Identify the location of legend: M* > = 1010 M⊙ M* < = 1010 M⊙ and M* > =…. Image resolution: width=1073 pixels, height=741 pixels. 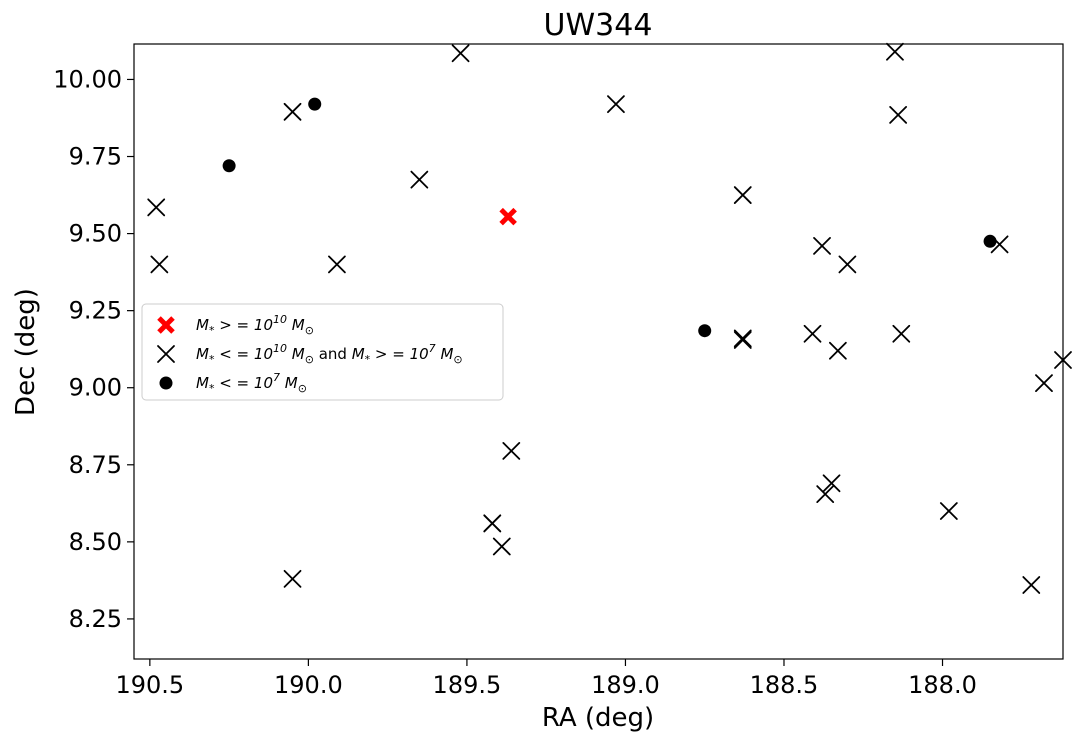
(322, 352).